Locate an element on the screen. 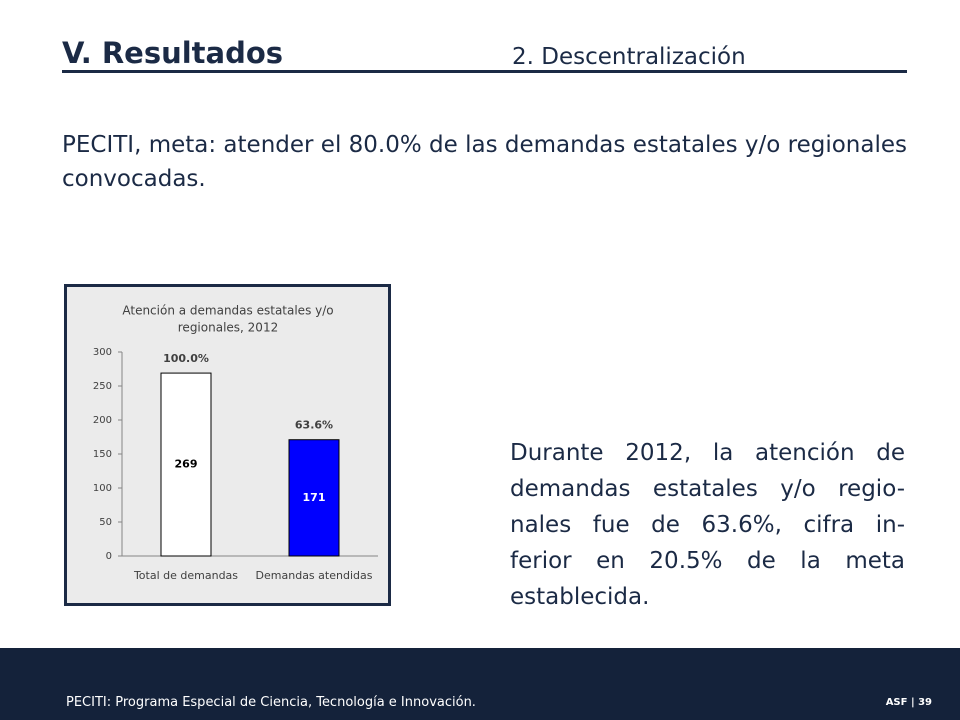 This screenshot has height=720, width=960. percent-label: 100.0% is located at coordinates (186, 358).